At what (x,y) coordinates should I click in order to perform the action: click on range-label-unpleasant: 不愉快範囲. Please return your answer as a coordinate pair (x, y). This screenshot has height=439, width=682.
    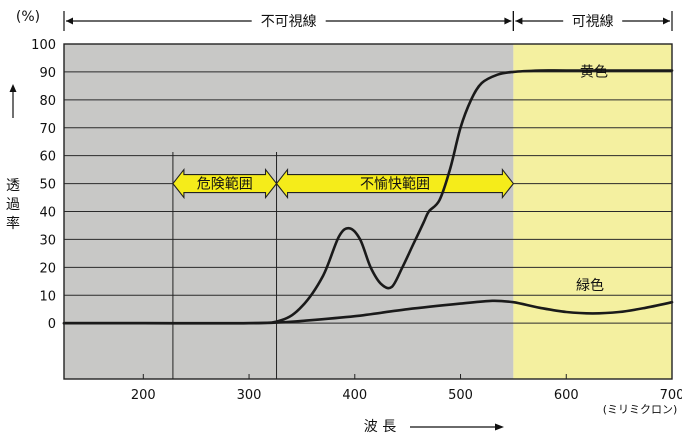
    Looking at the image, I should click on (395, 184).